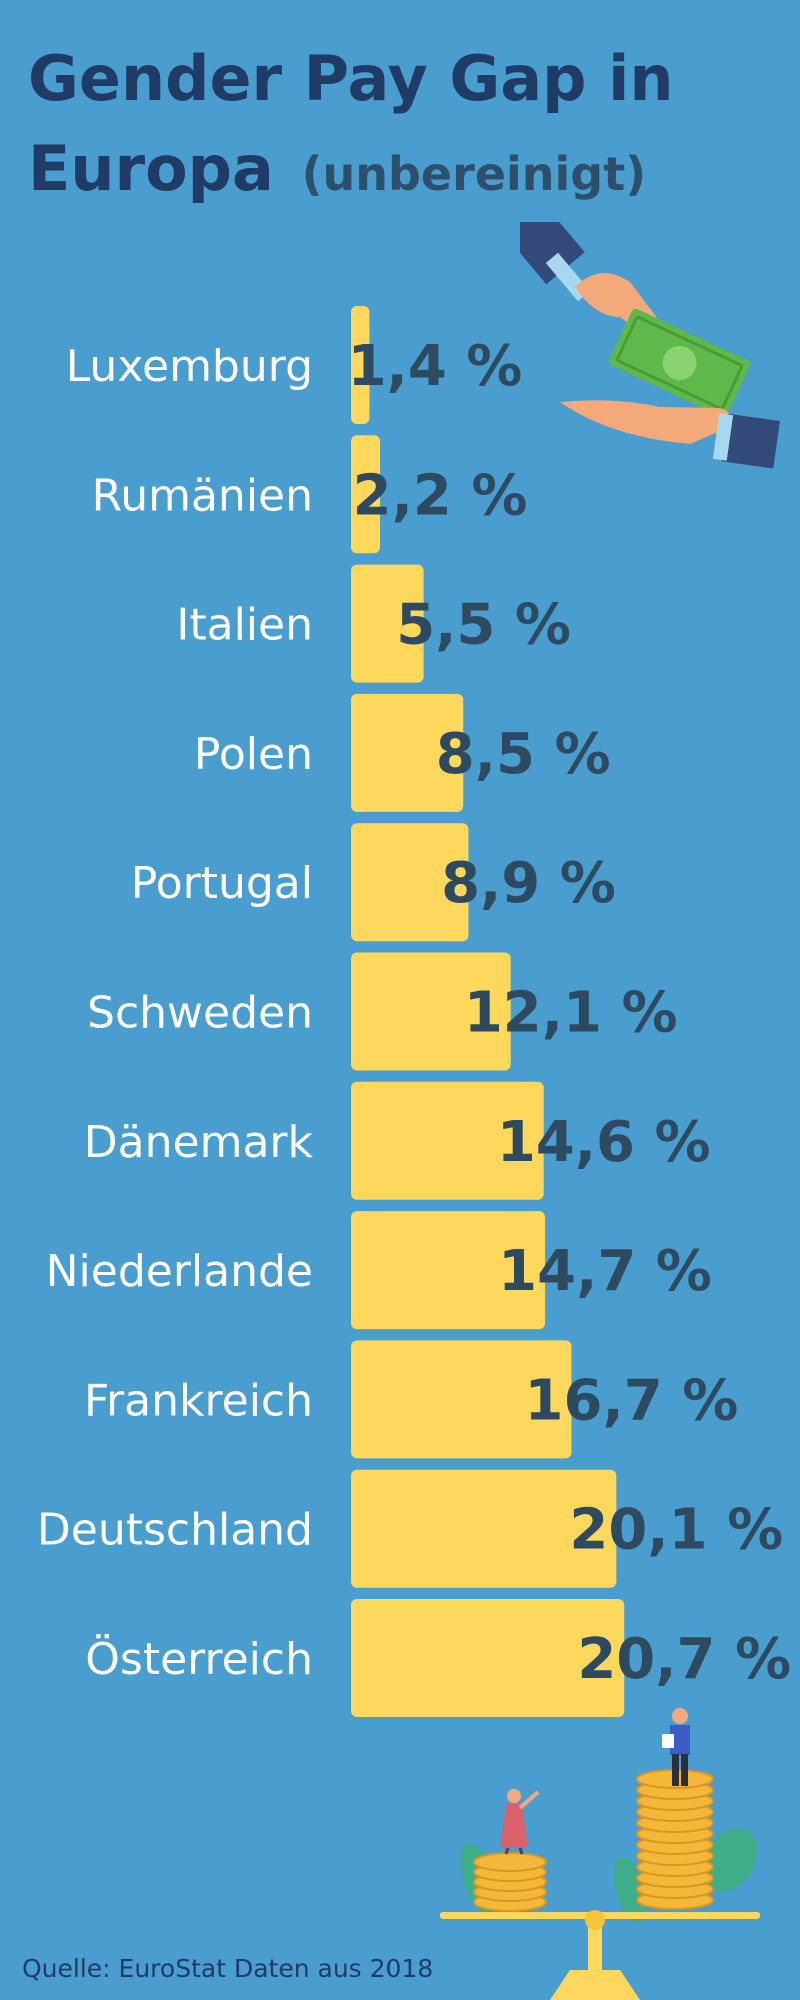  What do you see at coordinates (228, 1968) in the screenshot?
I see `source-note: Quelle: EuroStat Daten aus 2018` at bounding box center [228, 1968].